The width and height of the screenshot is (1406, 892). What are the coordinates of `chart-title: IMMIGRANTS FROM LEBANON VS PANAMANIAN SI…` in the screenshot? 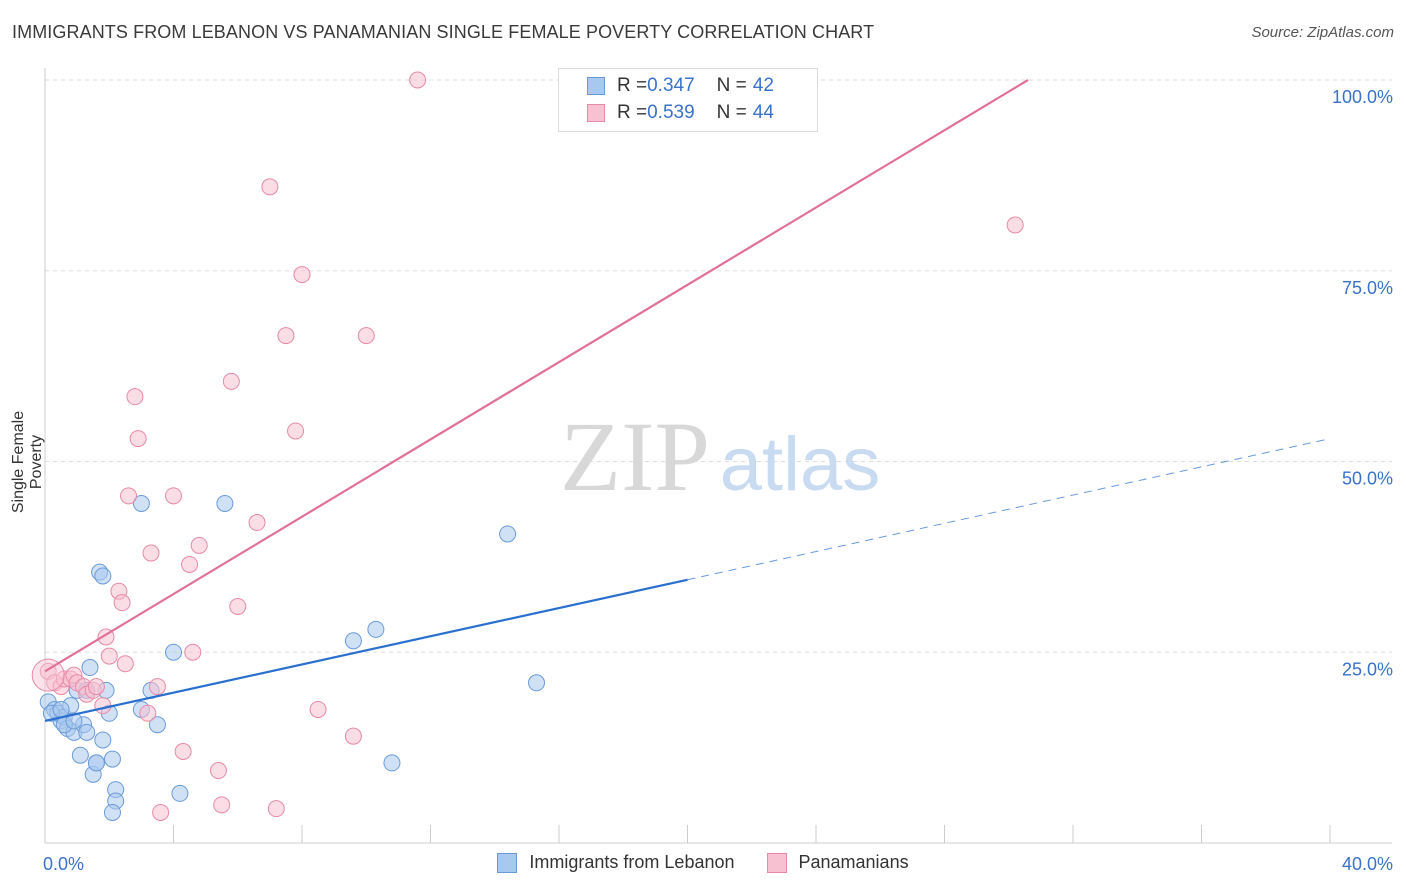 It's located at (443, 32).